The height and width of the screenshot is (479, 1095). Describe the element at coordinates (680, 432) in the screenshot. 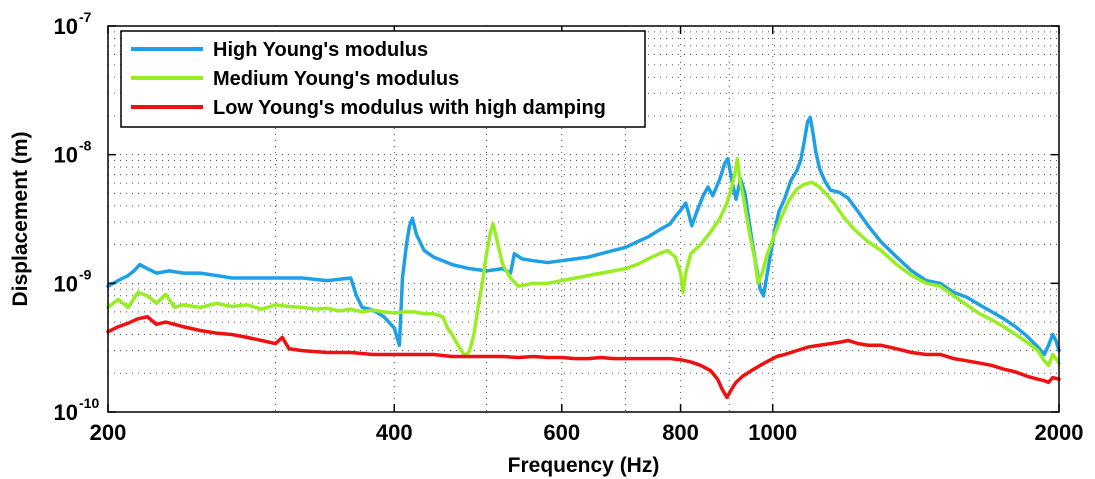

I see `x-tick-label: 800` at that location.